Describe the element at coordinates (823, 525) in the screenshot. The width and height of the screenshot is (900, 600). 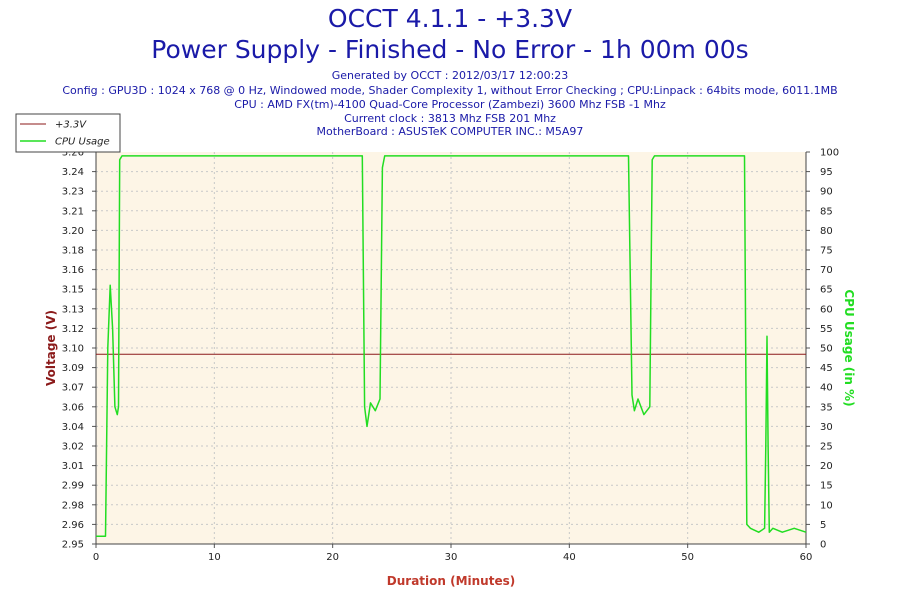
I see `y2-tick-label: 5` at that location.